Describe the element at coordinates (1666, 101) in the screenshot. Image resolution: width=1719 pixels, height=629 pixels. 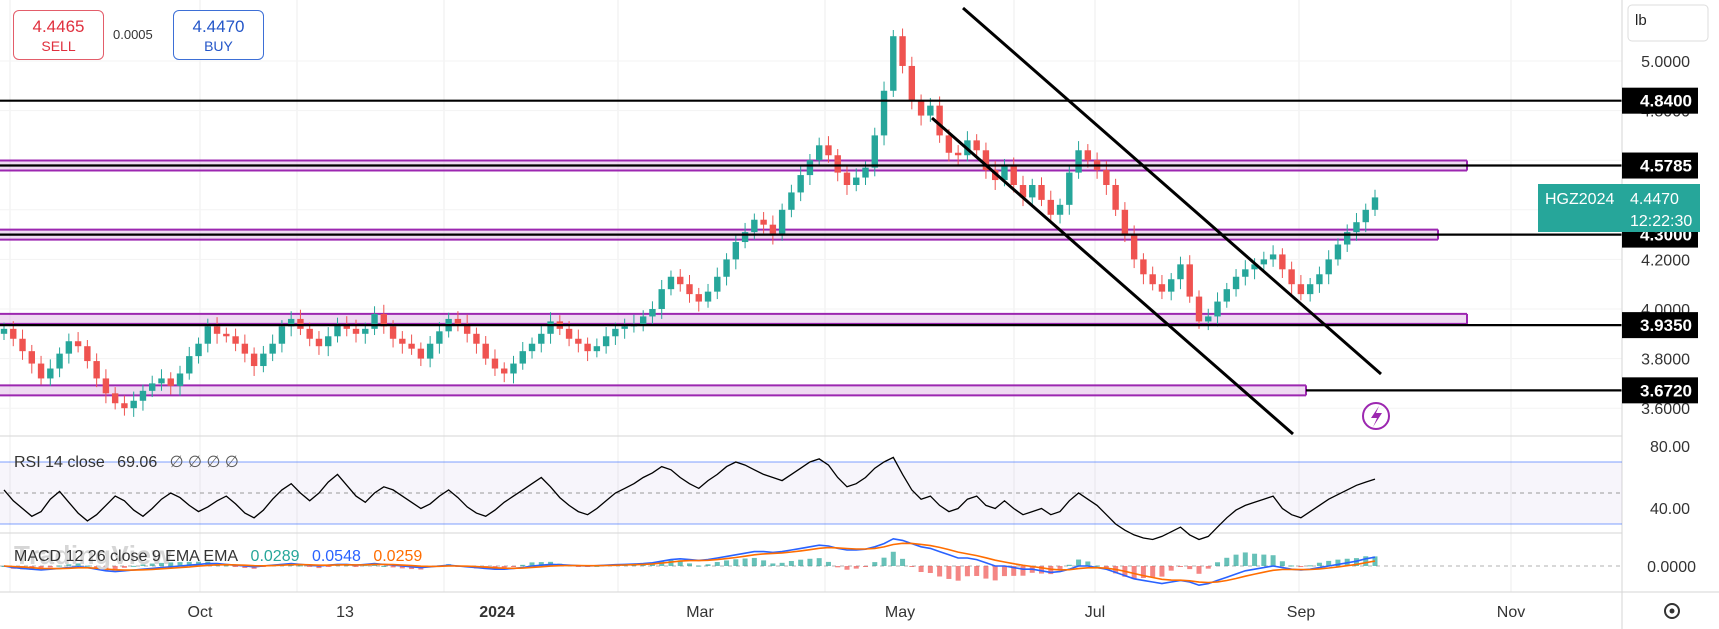
I see `svg-text: 4.8400` at that location.